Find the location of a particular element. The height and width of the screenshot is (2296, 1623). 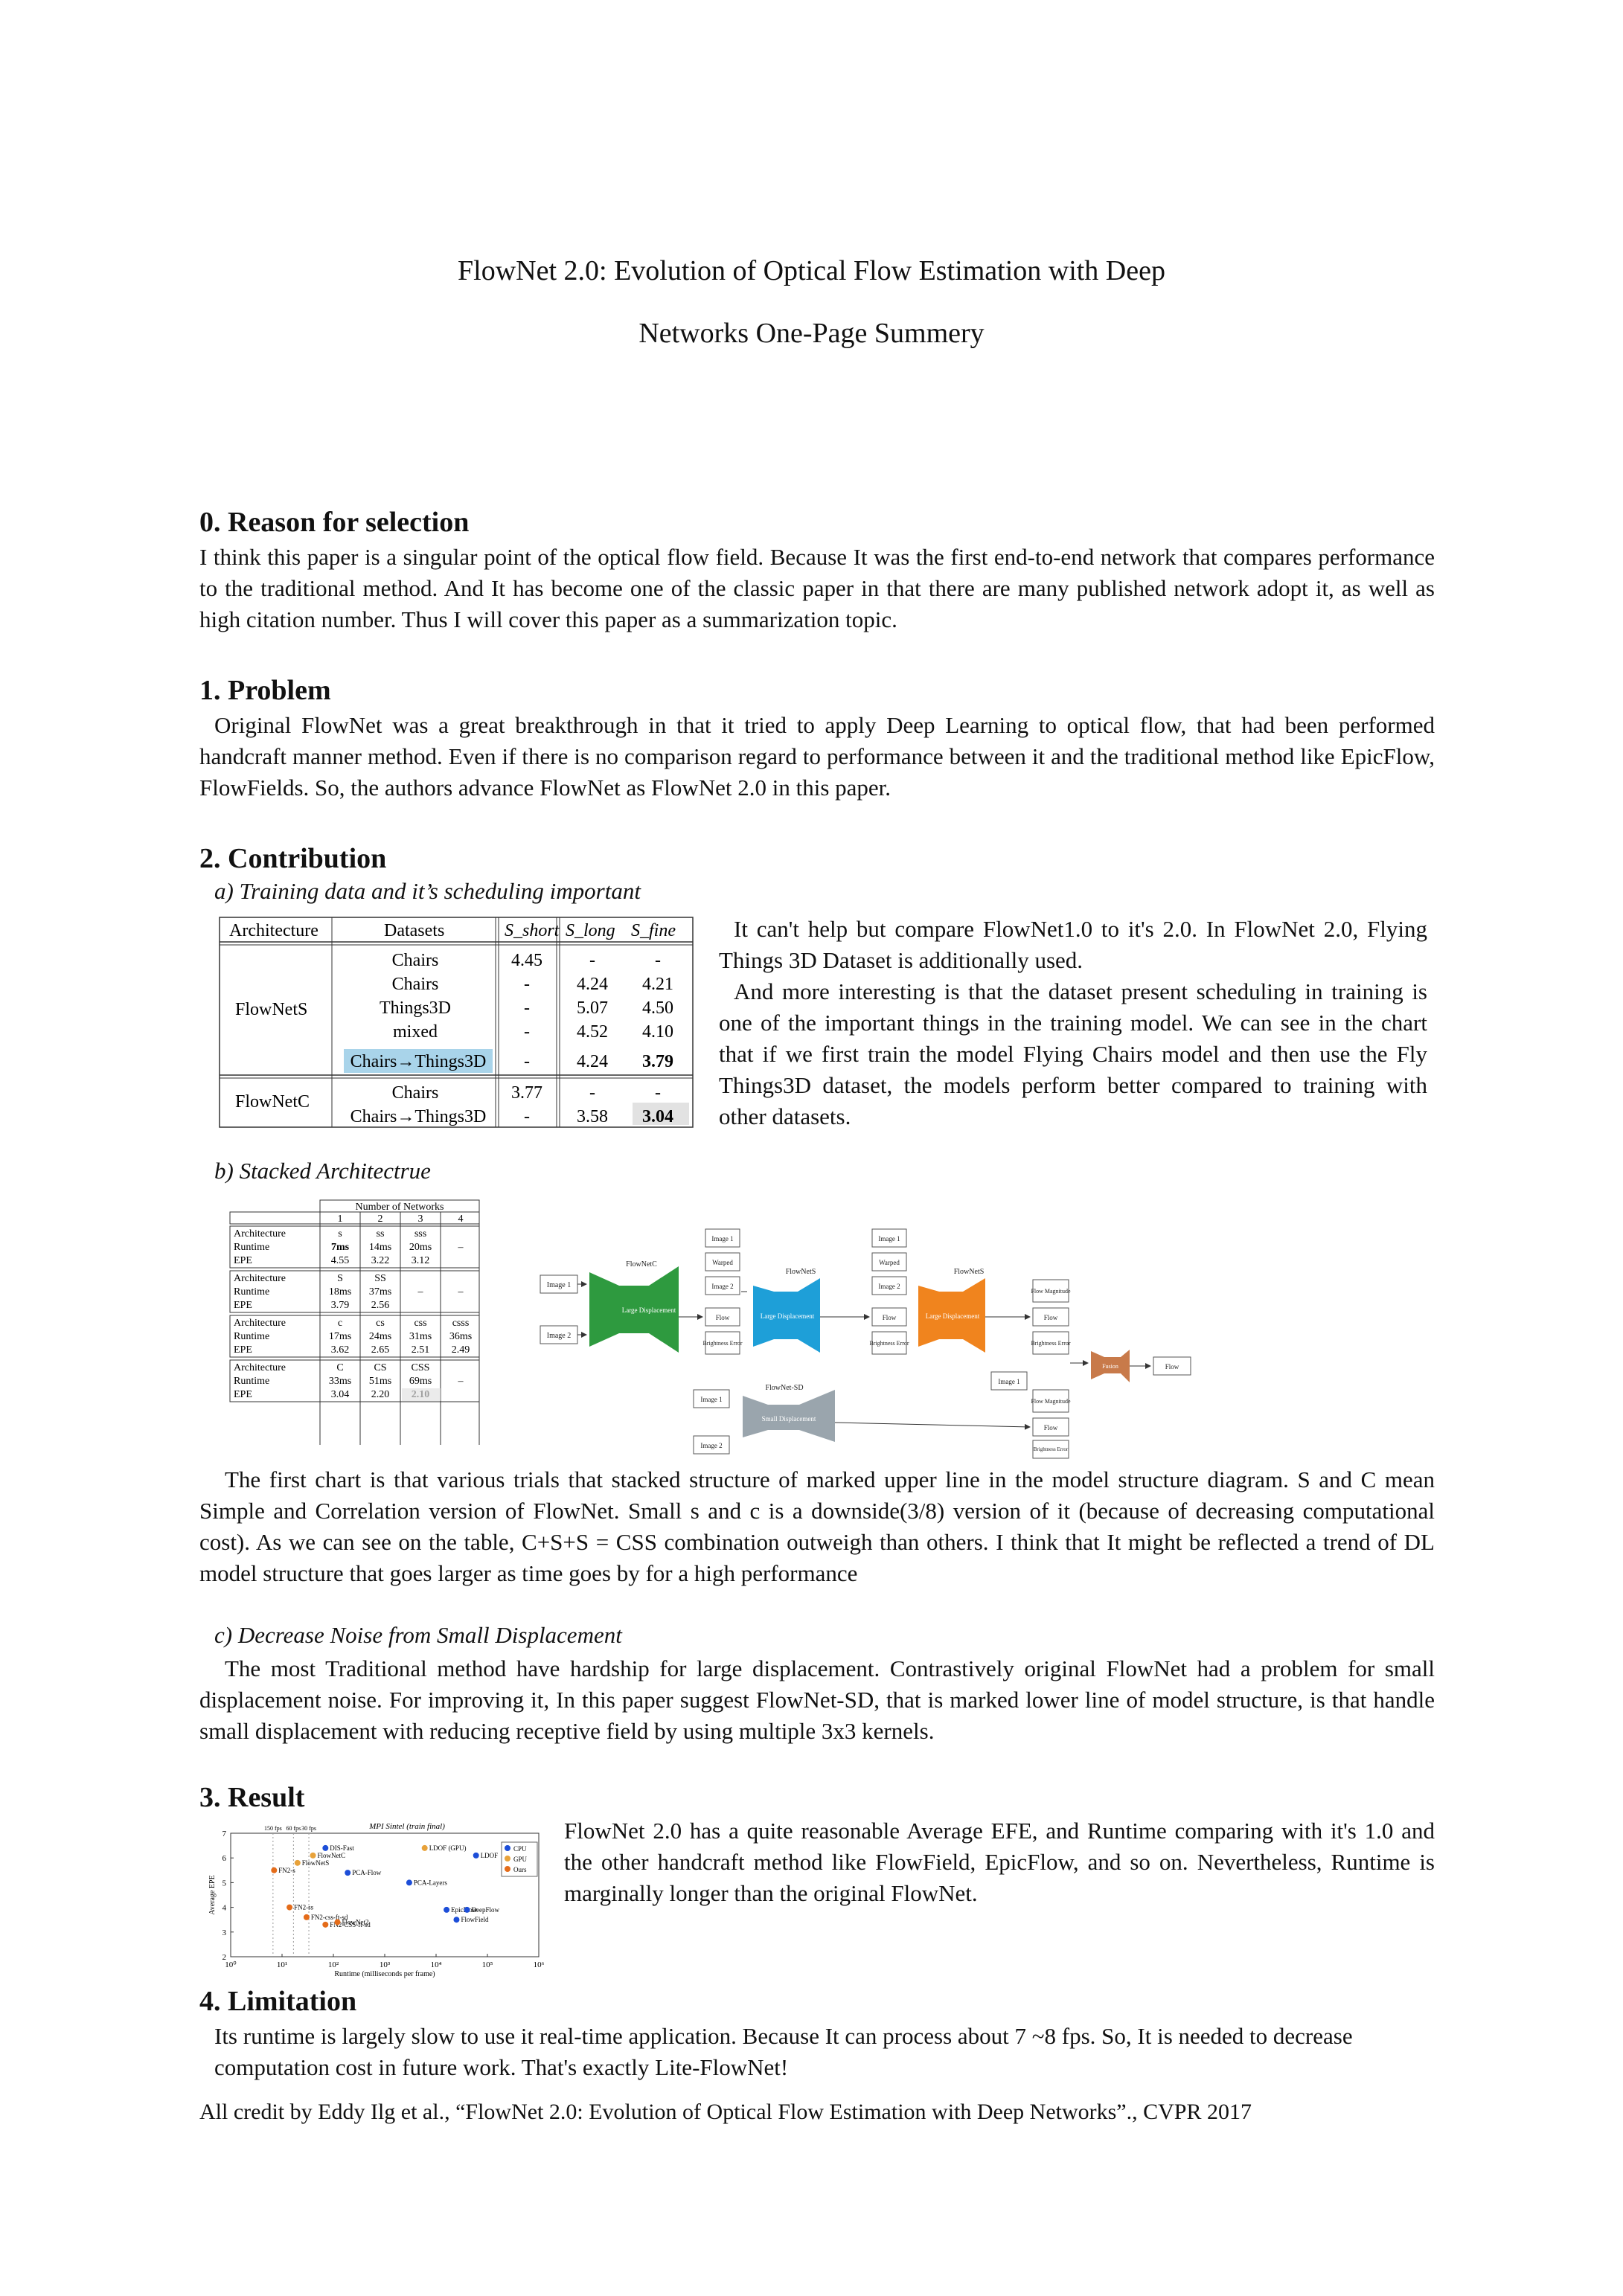

chart-point-label: PCA-Flow is located at coordinates (367, 1872).